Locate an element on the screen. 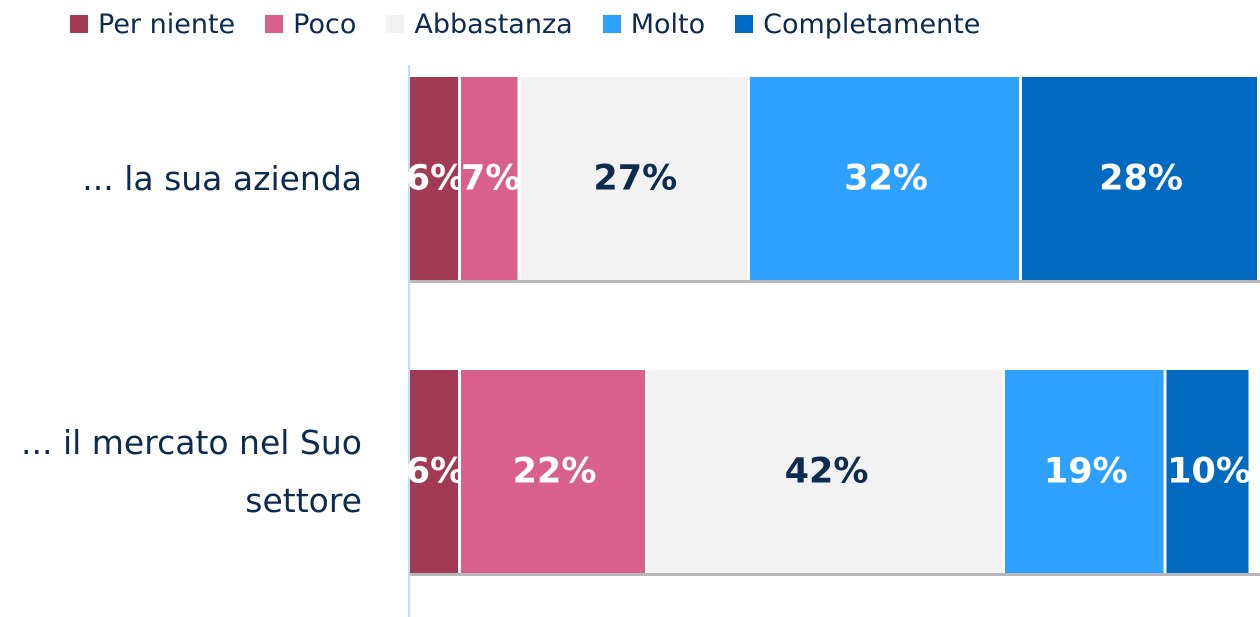  category-label: ... la sua azienda is located at coordinates (222, 178).